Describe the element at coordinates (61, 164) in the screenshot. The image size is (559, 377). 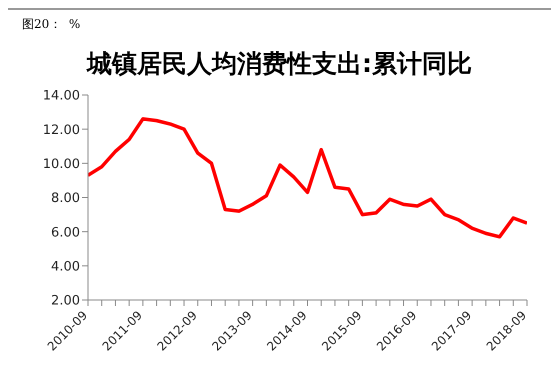
I see `y-tick-label: 10.00` at that location.